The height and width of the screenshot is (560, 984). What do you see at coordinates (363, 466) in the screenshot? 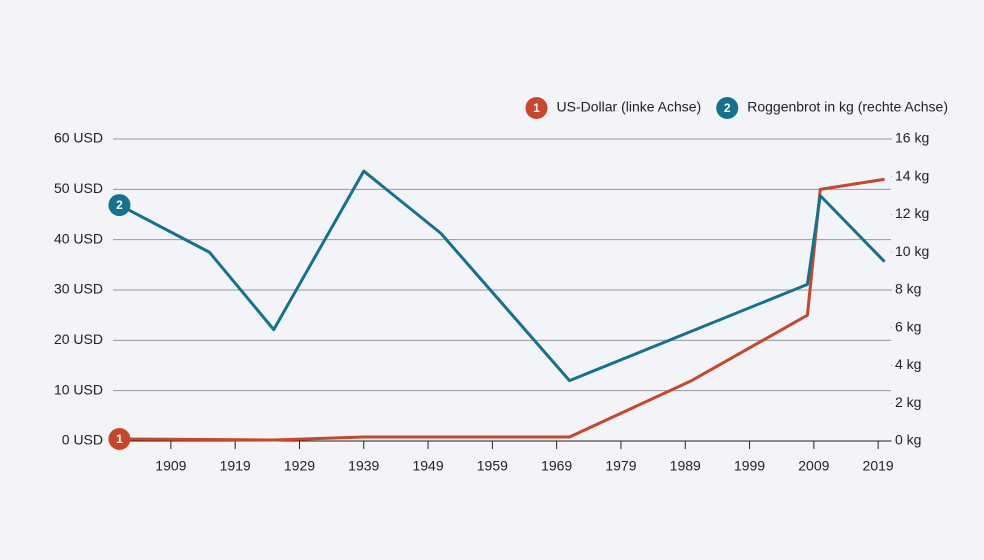
I see `x-tick-label: 1939` at bounding box center [363, 466].